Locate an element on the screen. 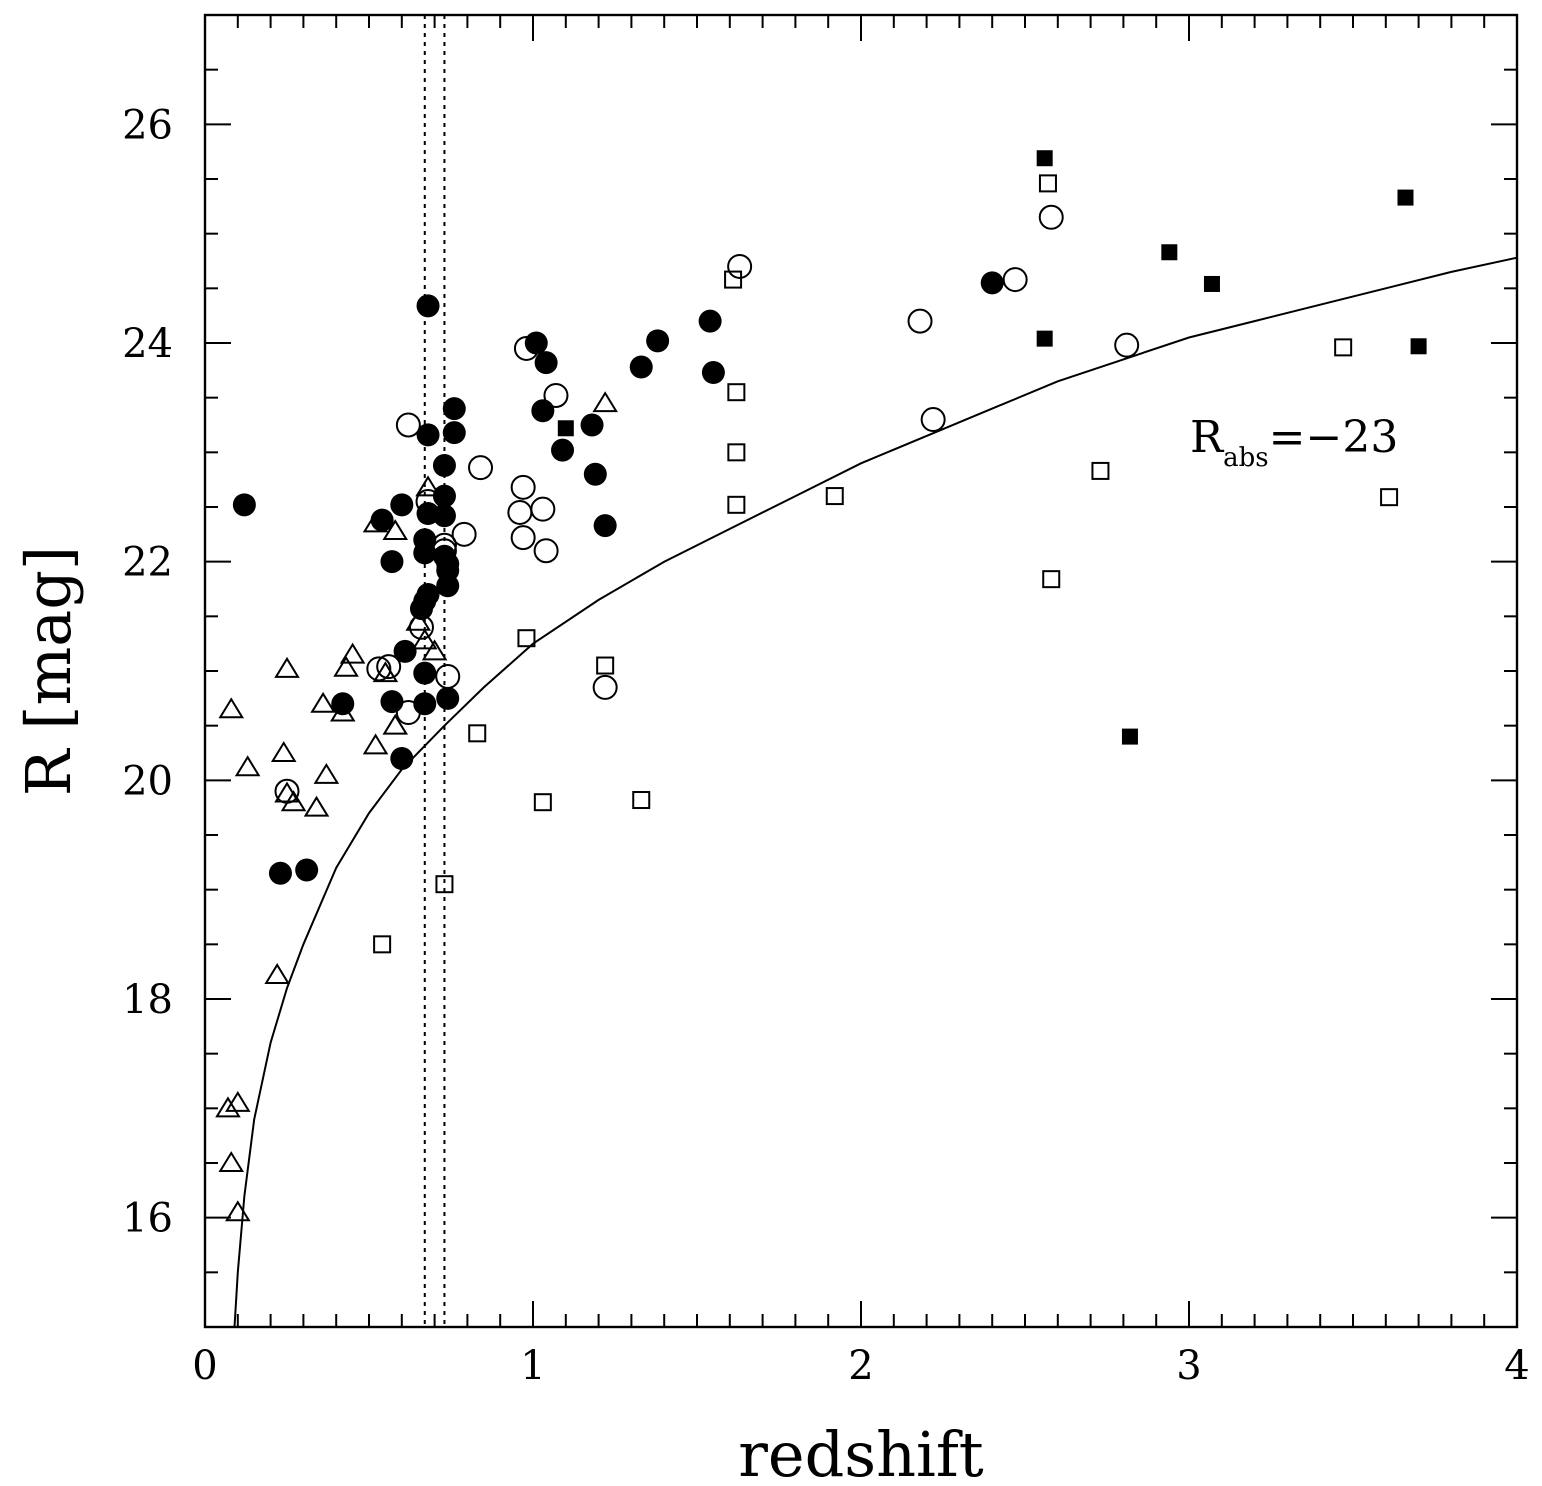 The height and width of the screenshot is (1486, 1542). y-tick-label: 24 is located at coordinates (147, 344).